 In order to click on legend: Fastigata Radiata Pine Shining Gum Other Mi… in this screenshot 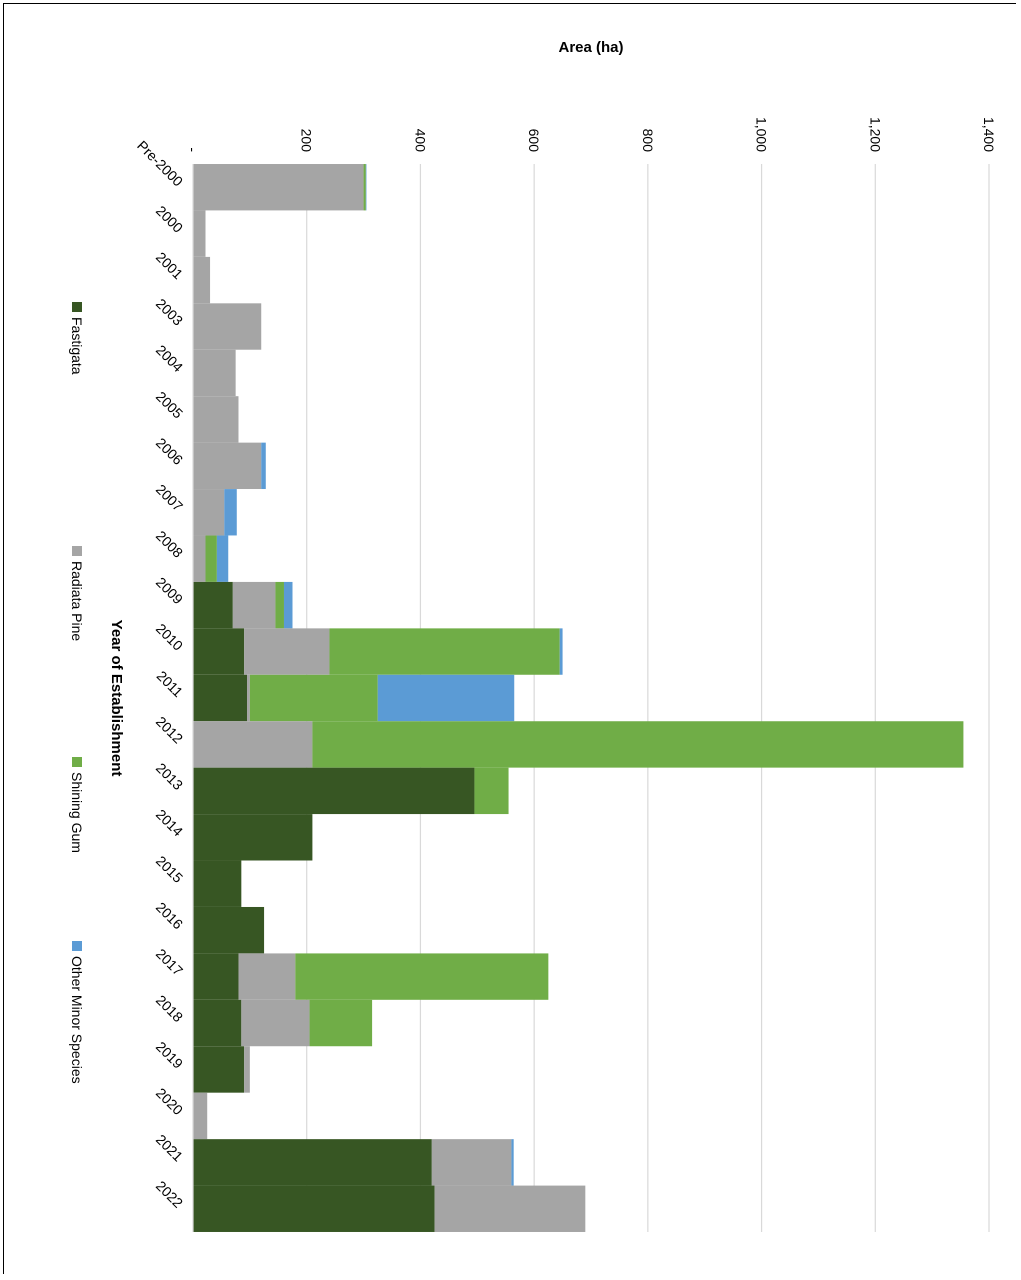, I will do `click(77, 693)`.